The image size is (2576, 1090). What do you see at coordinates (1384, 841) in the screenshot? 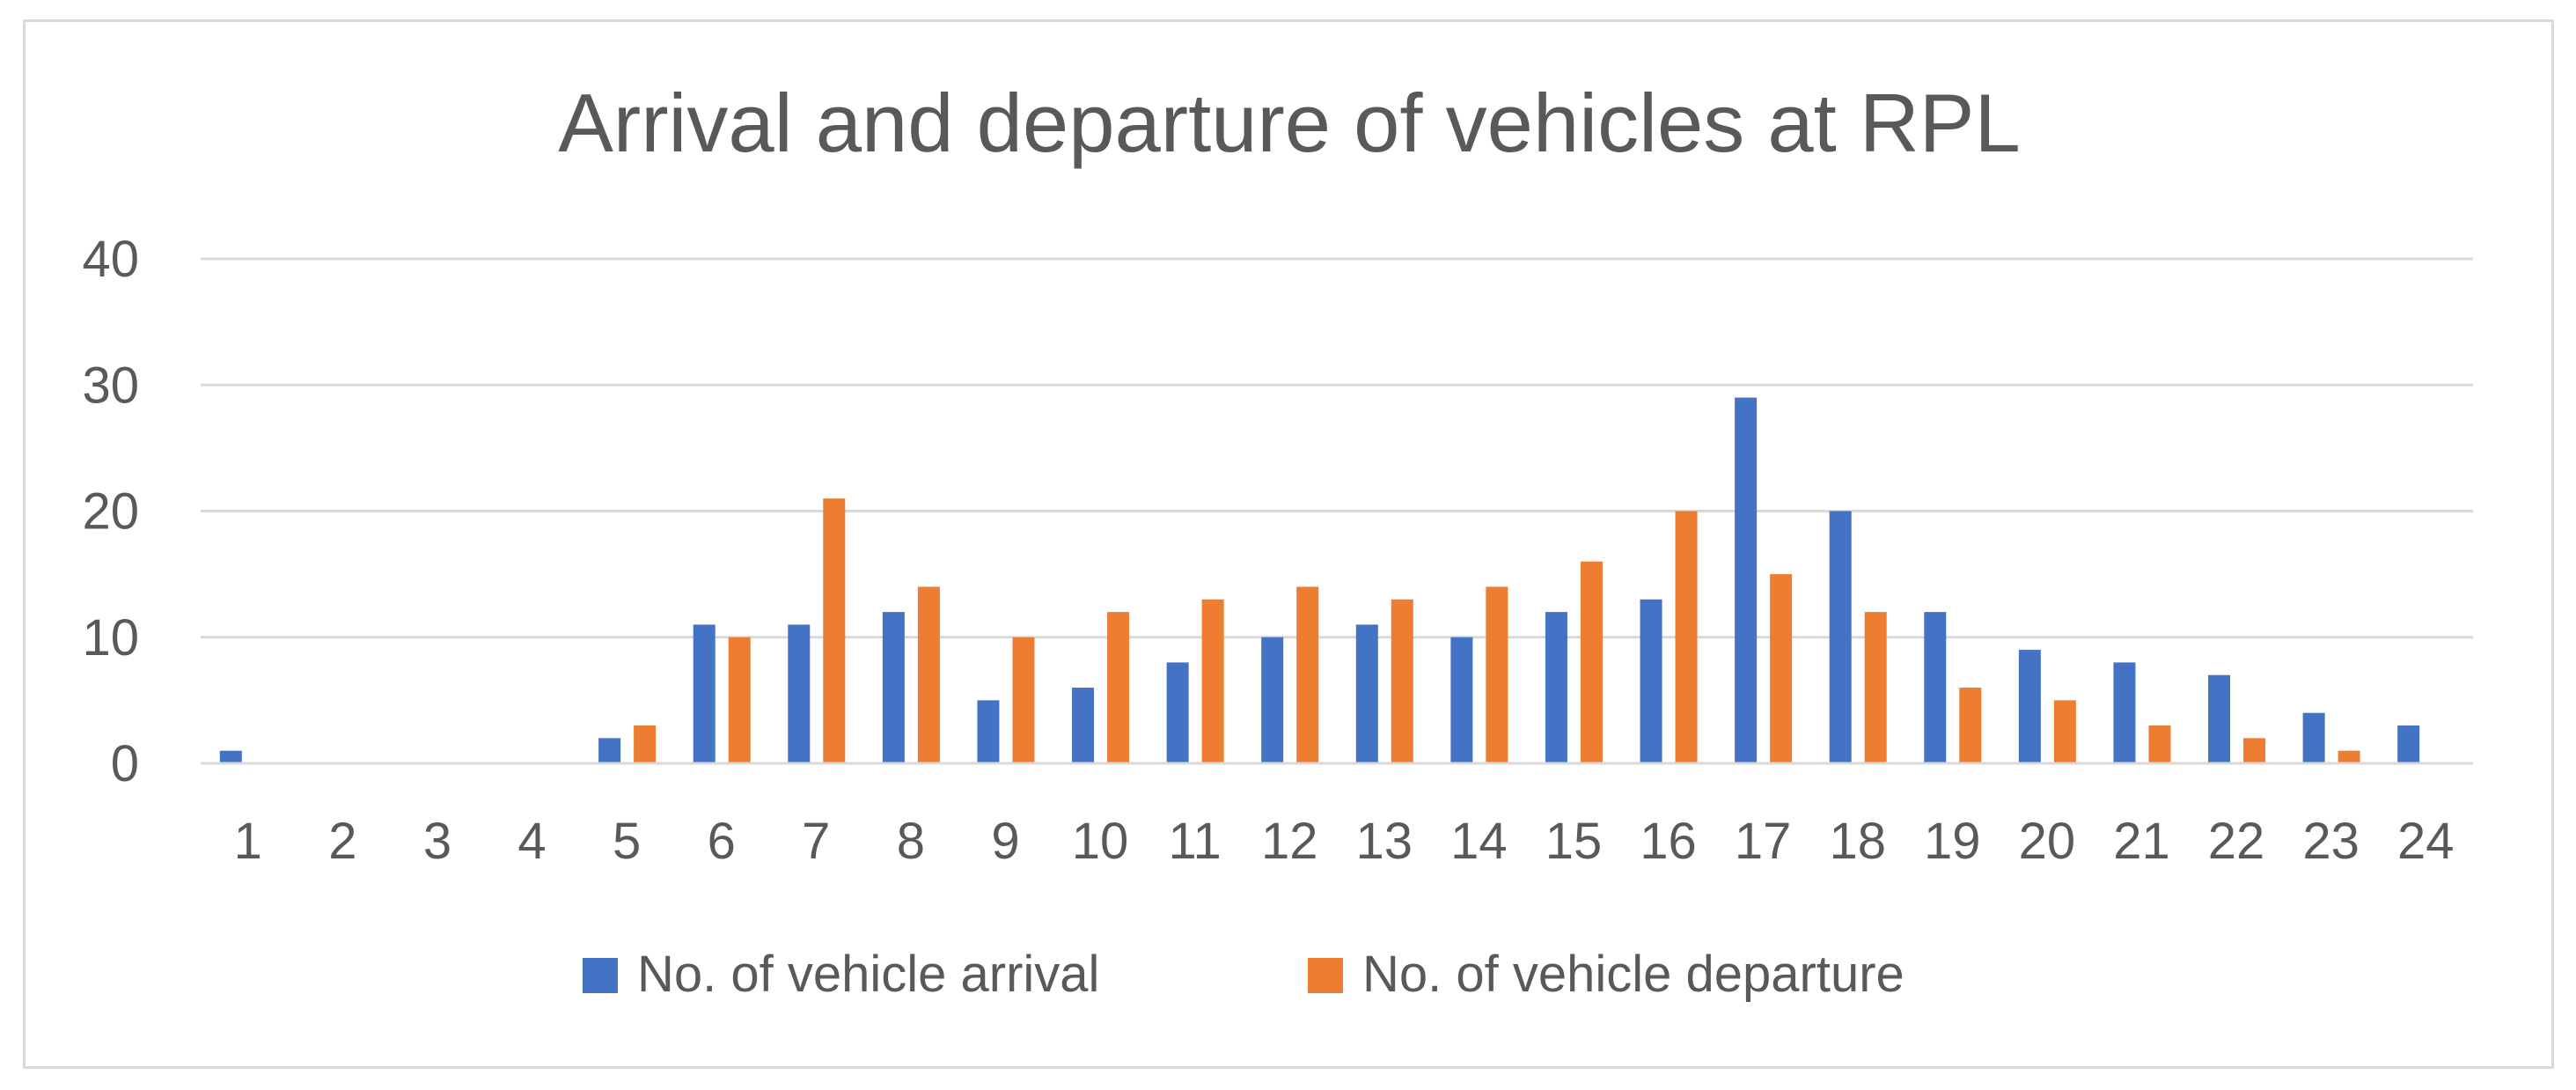
I see `x-tick-label: 13` at bounding box center [1384, 841].